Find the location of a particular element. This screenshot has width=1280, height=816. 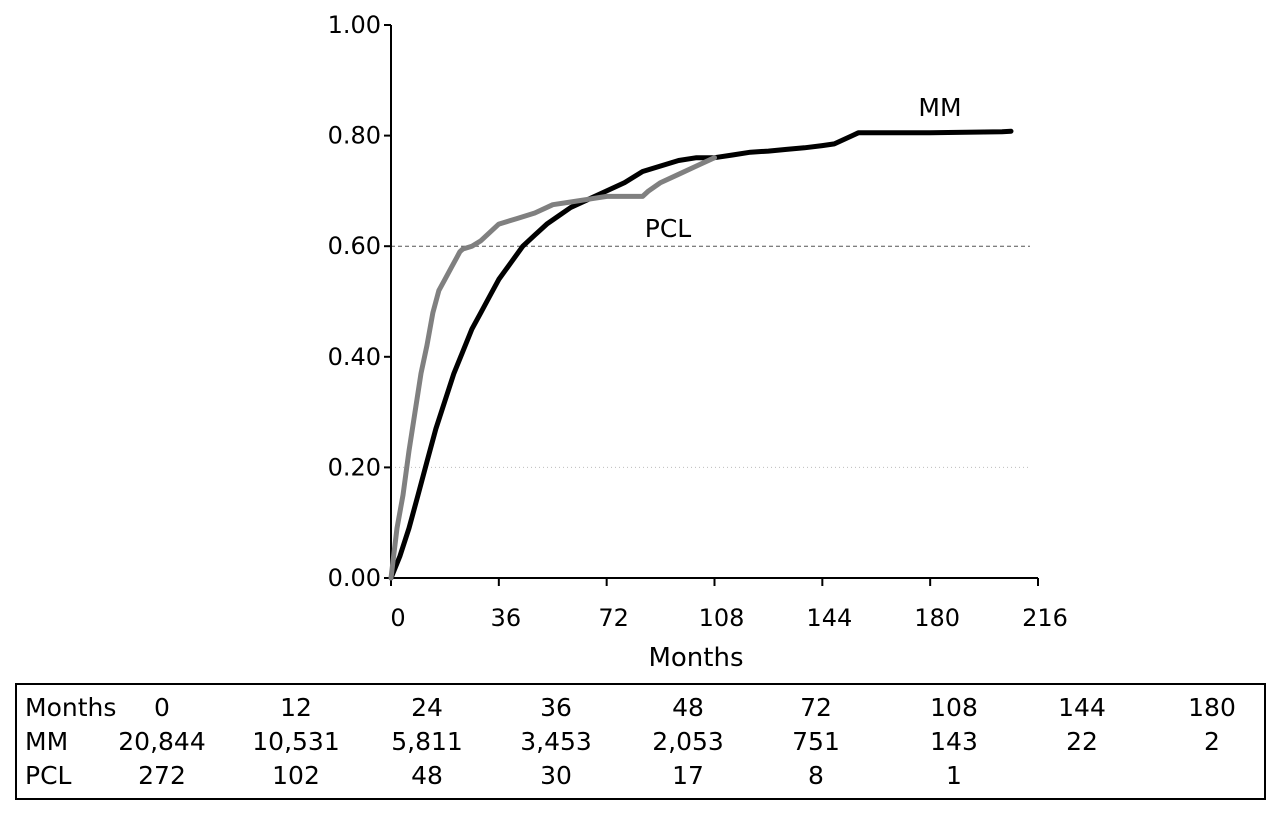

x-axis-title: Months is located at coordinates (695, 658).